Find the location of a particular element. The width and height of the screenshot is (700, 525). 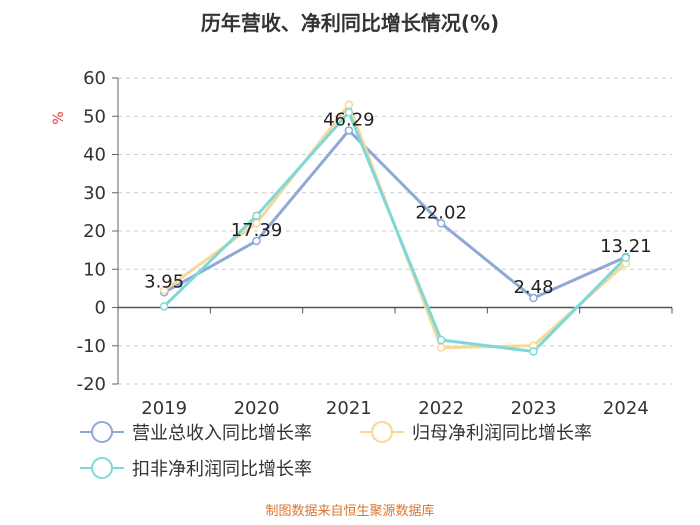

x-tick-label: 2022 is located at coordinates (441, 408).